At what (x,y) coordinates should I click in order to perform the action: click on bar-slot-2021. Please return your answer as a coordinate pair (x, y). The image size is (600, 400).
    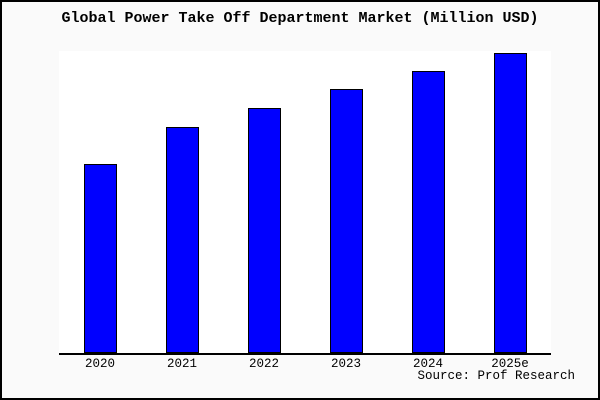
    Looking at the image, I should click on (182, 202).